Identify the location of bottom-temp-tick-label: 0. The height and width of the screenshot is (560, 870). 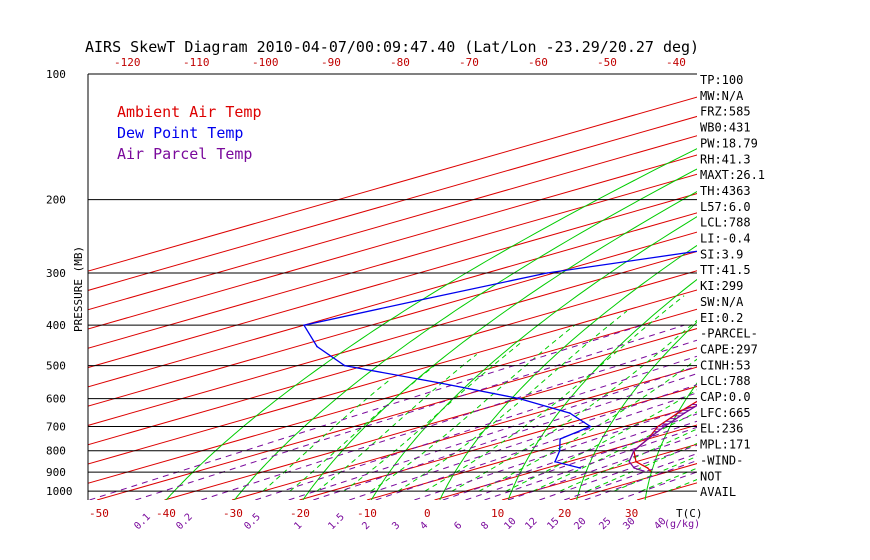
(427, 513).